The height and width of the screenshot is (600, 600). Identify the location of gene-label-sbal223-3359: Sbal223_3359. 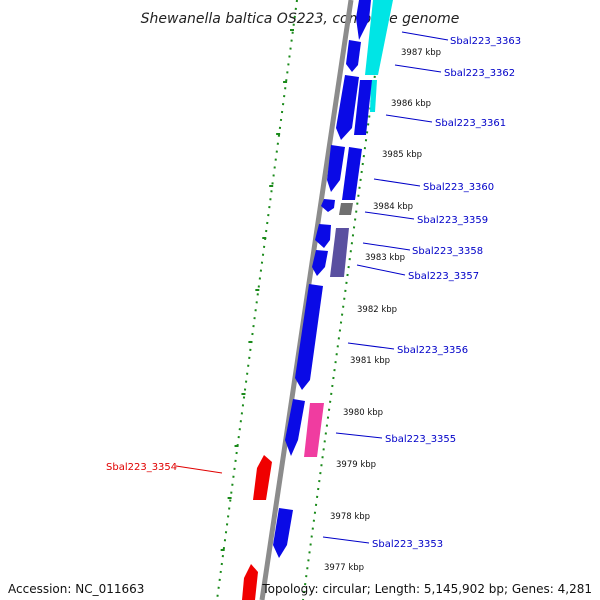
(452, 220).